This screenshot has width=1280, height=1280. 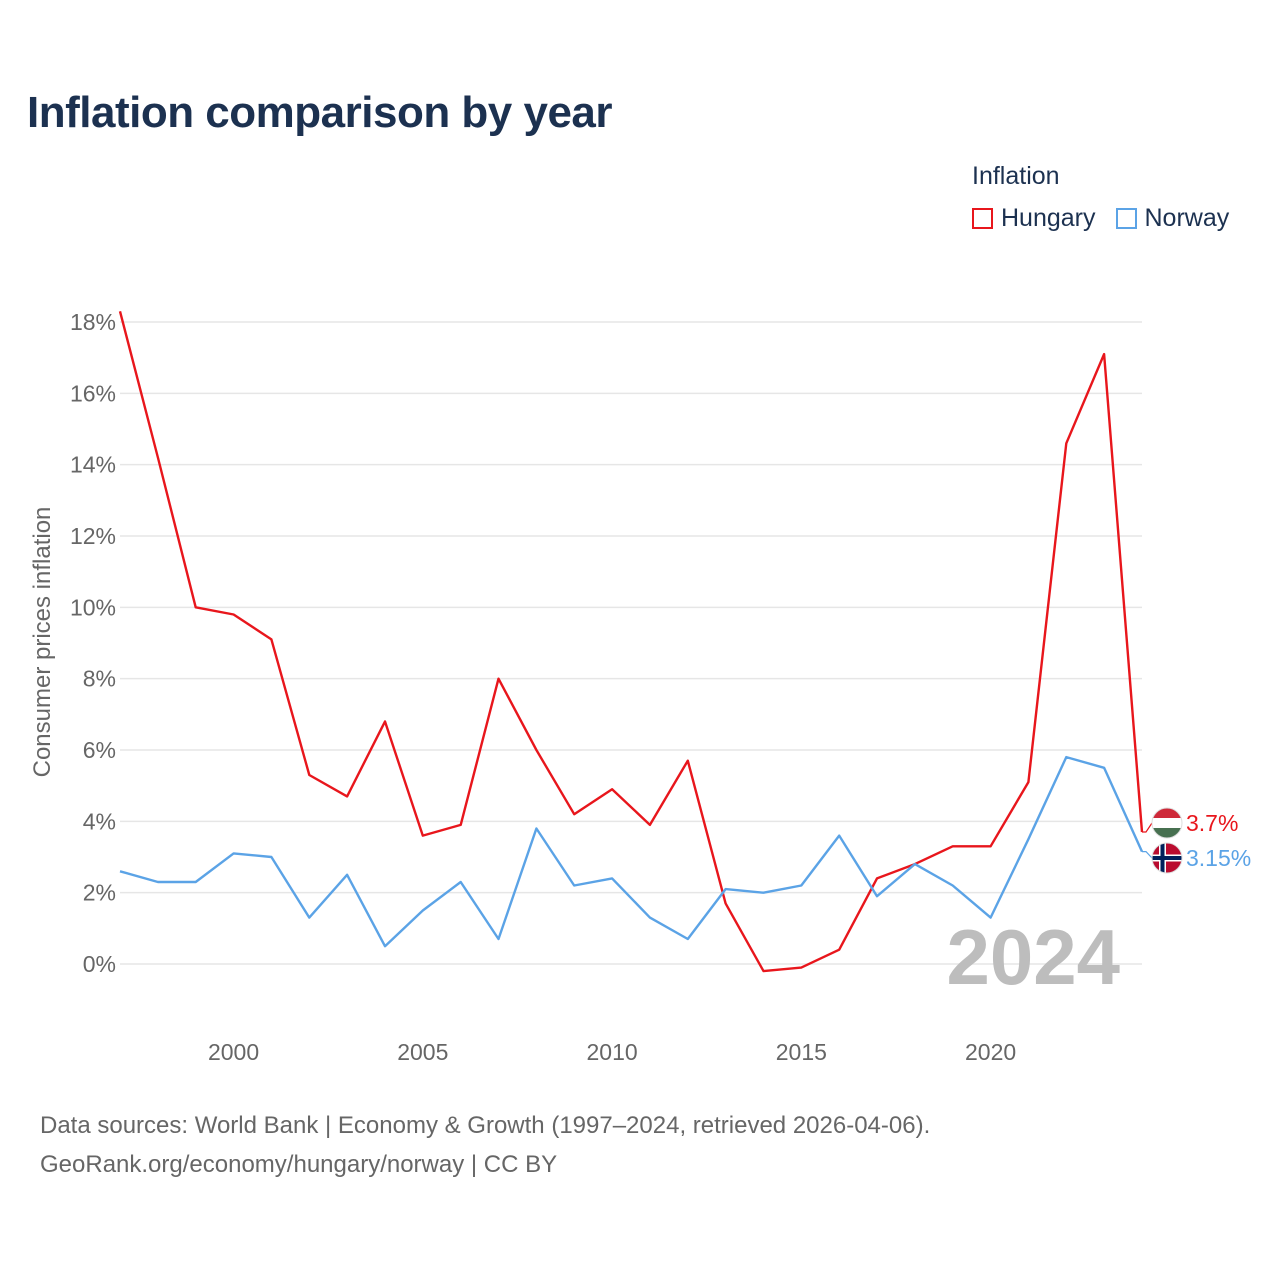 I want to click on y-axis-label: Consumer prices inflation, so click(x=42, y=642).